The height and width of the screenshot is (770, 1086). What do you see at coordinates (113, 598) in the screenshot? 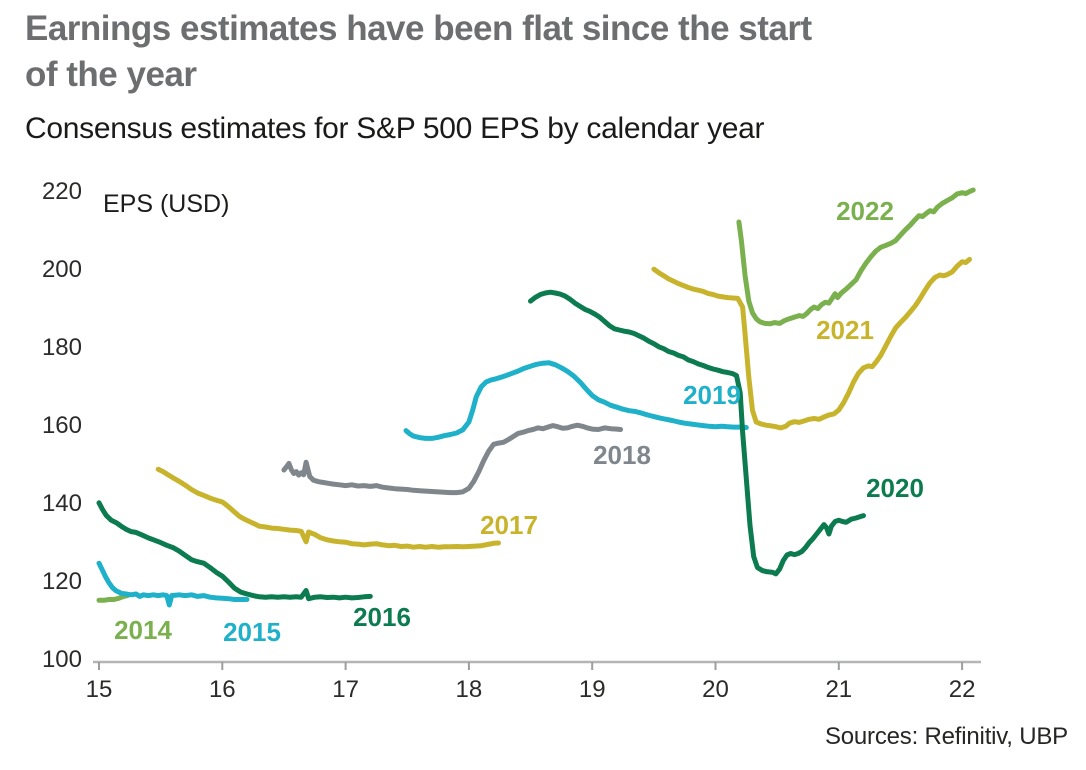
I see `series-line-2014` at bounding box center [113, 598].